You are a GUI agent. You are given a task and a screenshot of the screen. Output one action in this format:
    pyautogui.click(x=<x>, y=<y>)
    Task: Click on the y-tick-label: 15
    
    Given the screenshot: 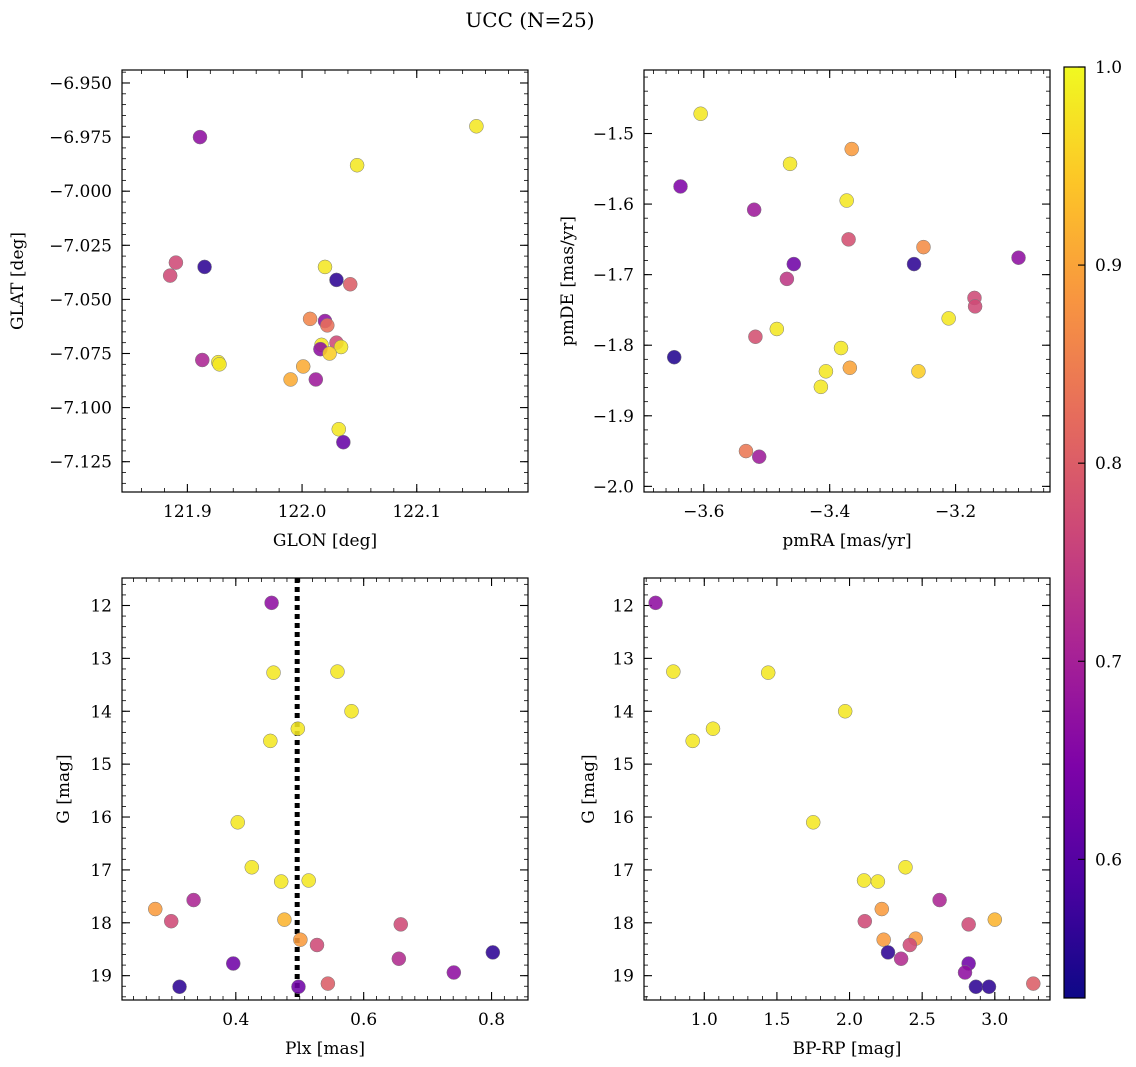 What is the action you would take?
    pyautogui.click(x=101, y=765)
    